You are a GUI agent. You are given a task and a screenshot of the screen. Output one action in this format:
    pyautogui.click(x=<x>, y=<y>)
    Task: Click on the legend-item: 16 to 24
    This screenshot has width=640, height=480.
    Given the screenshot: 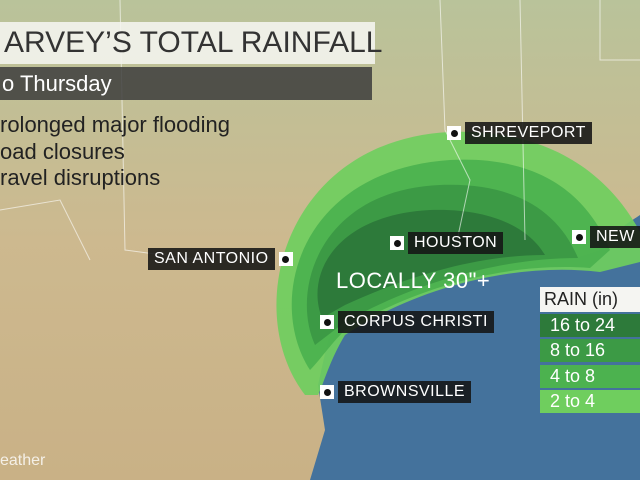 What is the action you would take?
    pyautogui.click(x=590, y=325)
    